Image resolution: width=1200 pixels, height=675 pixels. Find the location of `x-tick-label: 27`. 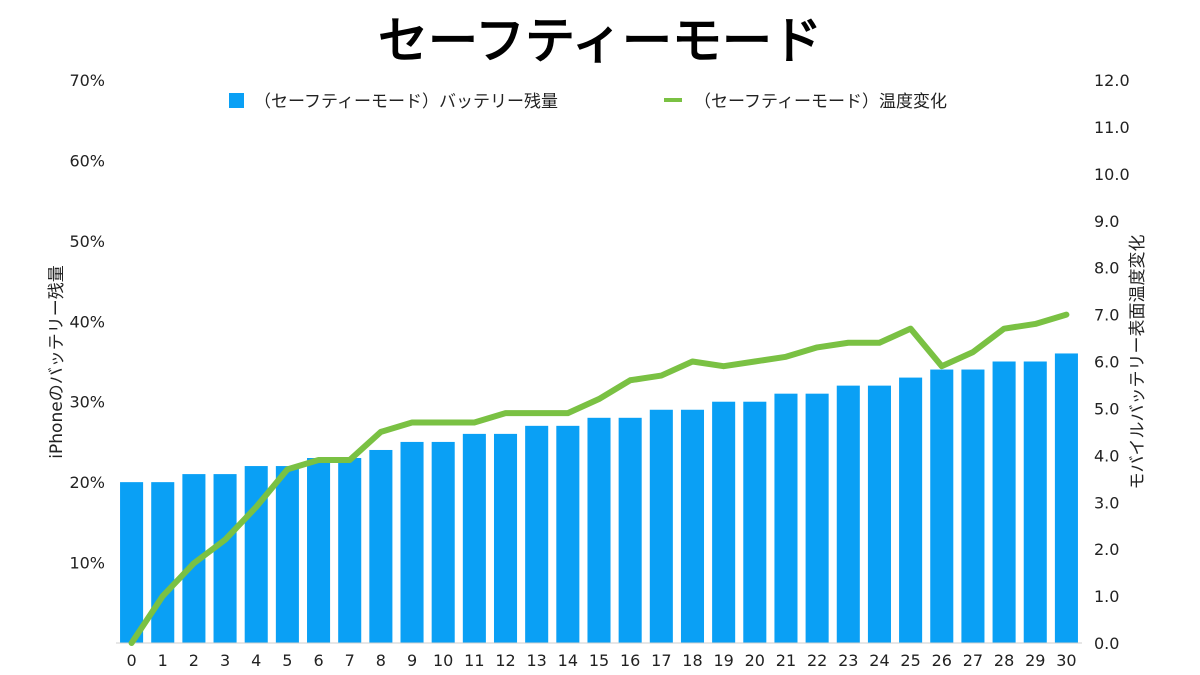

x-tick-label: 27 is located at coordinates (973, 660).